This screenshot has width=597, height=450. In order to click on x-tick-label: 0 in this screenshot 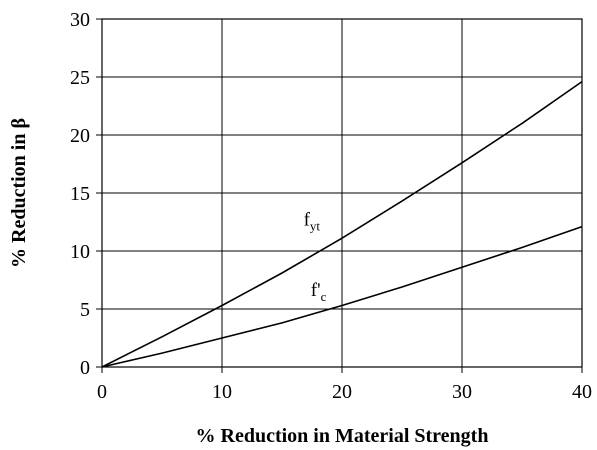, I will do `click(102, 392)`.